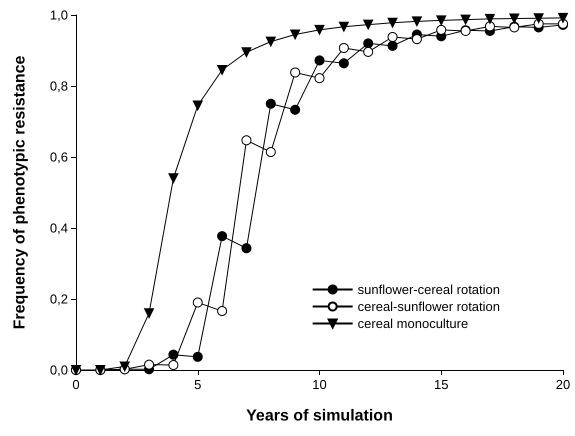  What do you see at coordinates (319, 384) in the screenshot?
I see `x-tick-label: 10` at bounding box center [319, 384].